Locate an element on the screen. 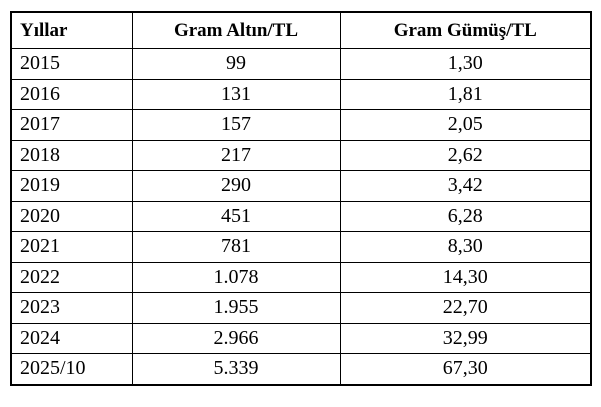  gold-value-cell: 157 is located at coordinates (236, 125).